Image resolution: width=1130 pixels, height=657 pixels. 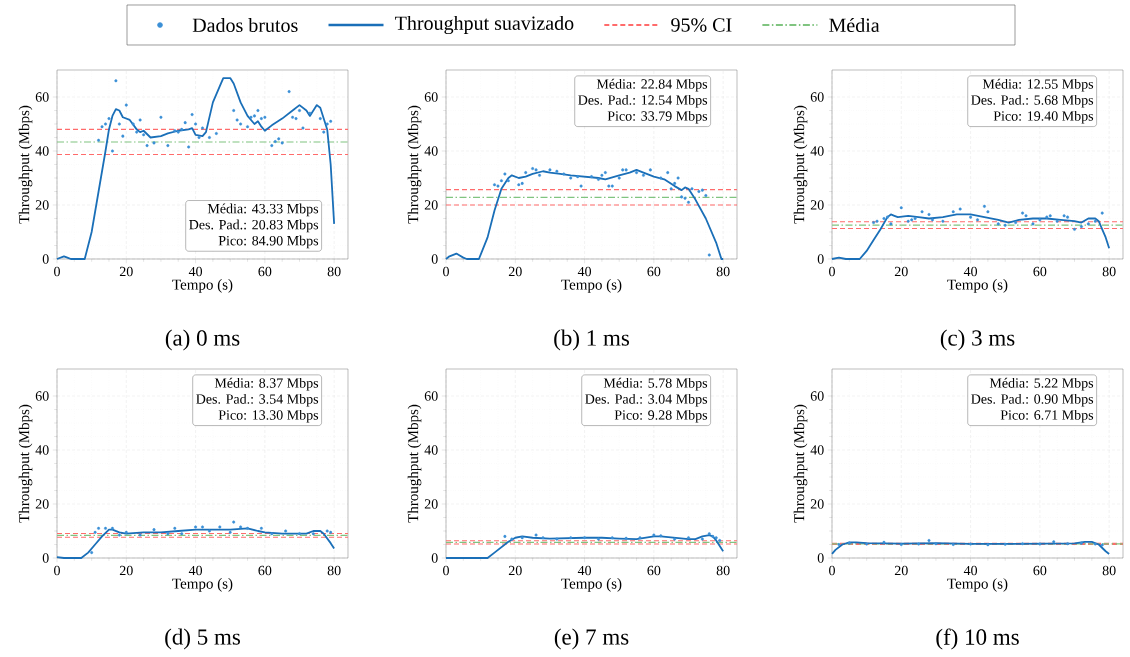 What do you see at coordinates (661, 416) in the screenshot?
I see `annotation: Pico: 9.28 Mbps` at bounding box center [661, 416].